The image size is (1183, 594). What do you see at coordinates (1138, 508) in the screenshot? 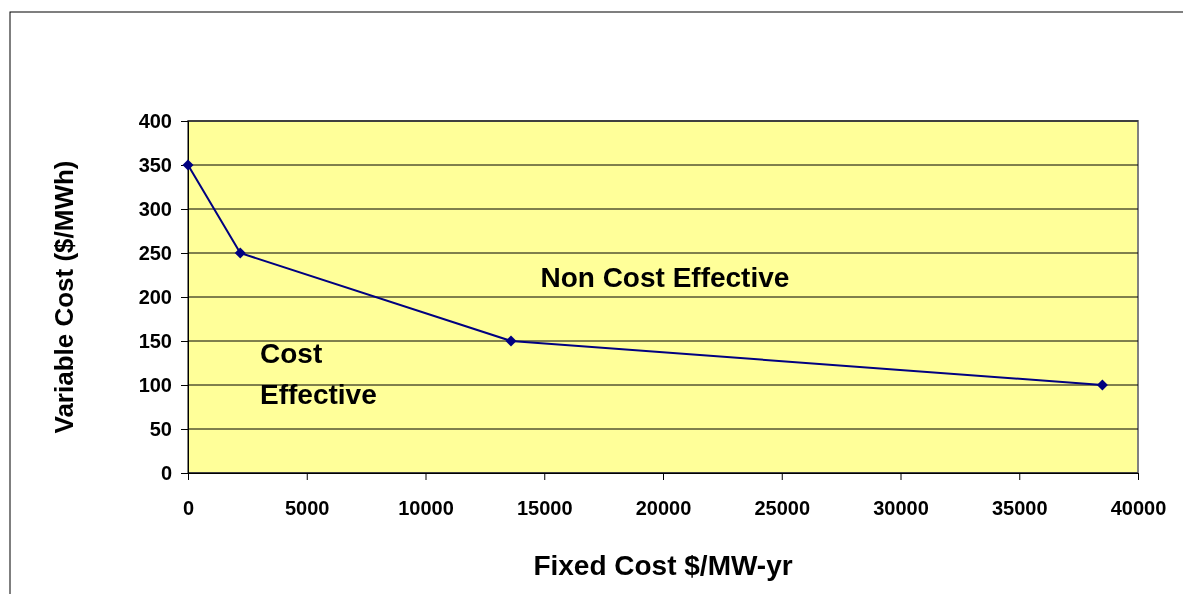
I see `x-tick-label: 40000` at bounding box center [1138, 508].